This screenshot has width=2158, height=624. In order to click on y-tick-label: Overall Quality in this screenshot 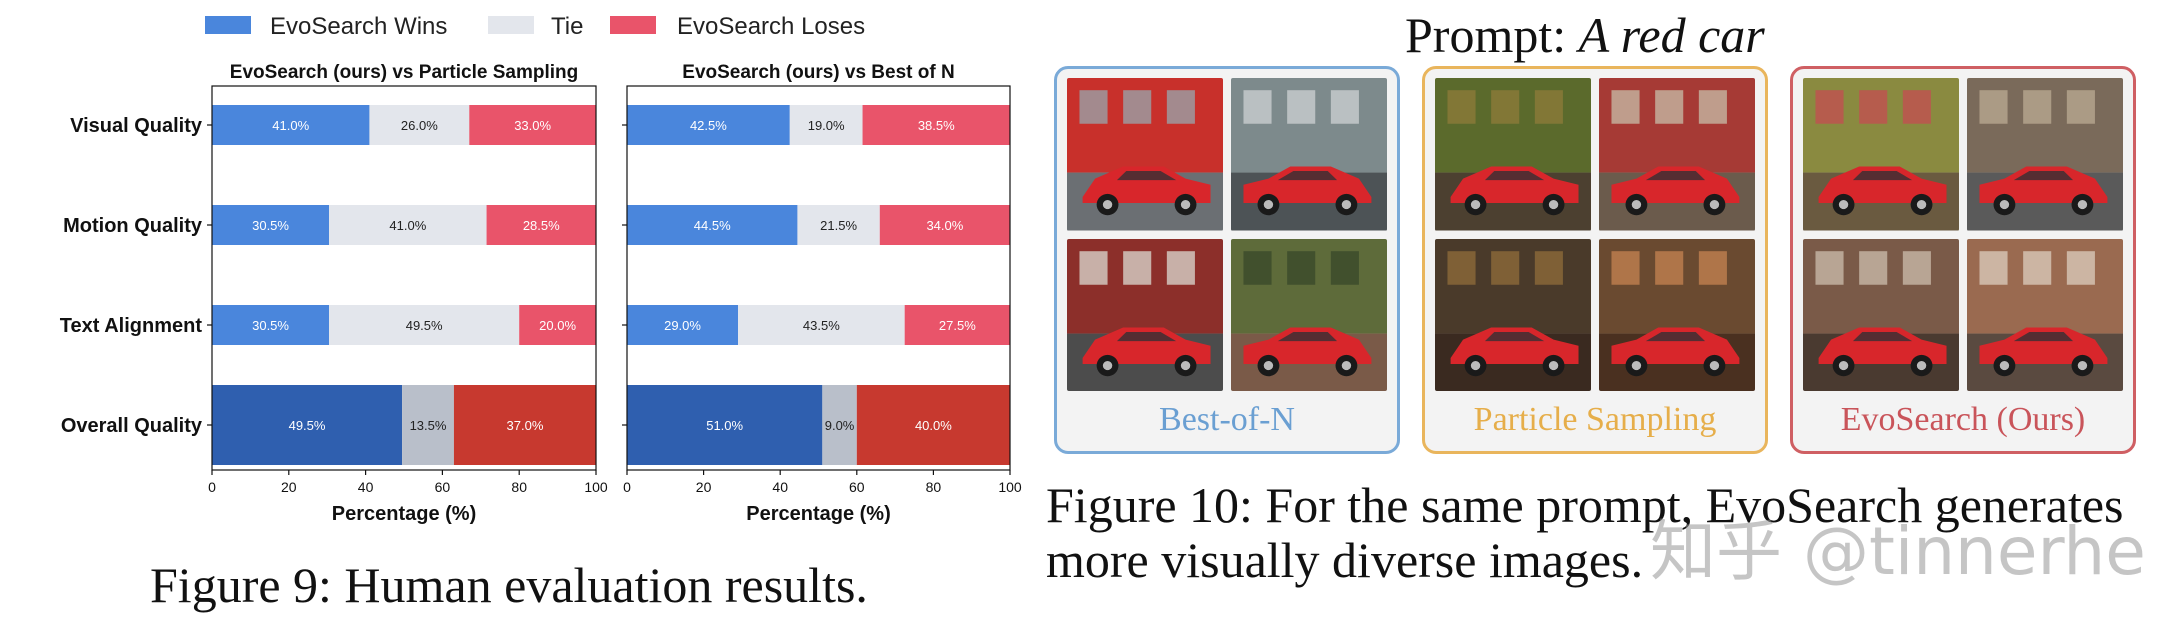, I will do `click(132, 426)`.